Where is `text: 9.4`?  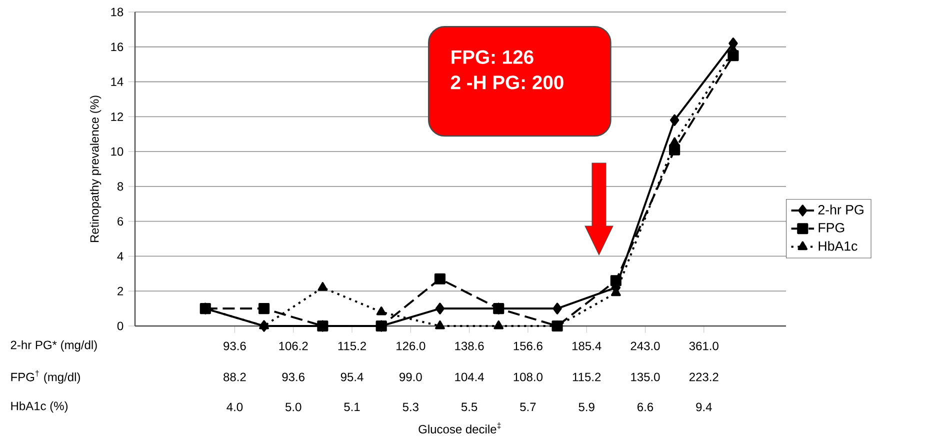 text: 9.4 is located at coordinates (704, 407).